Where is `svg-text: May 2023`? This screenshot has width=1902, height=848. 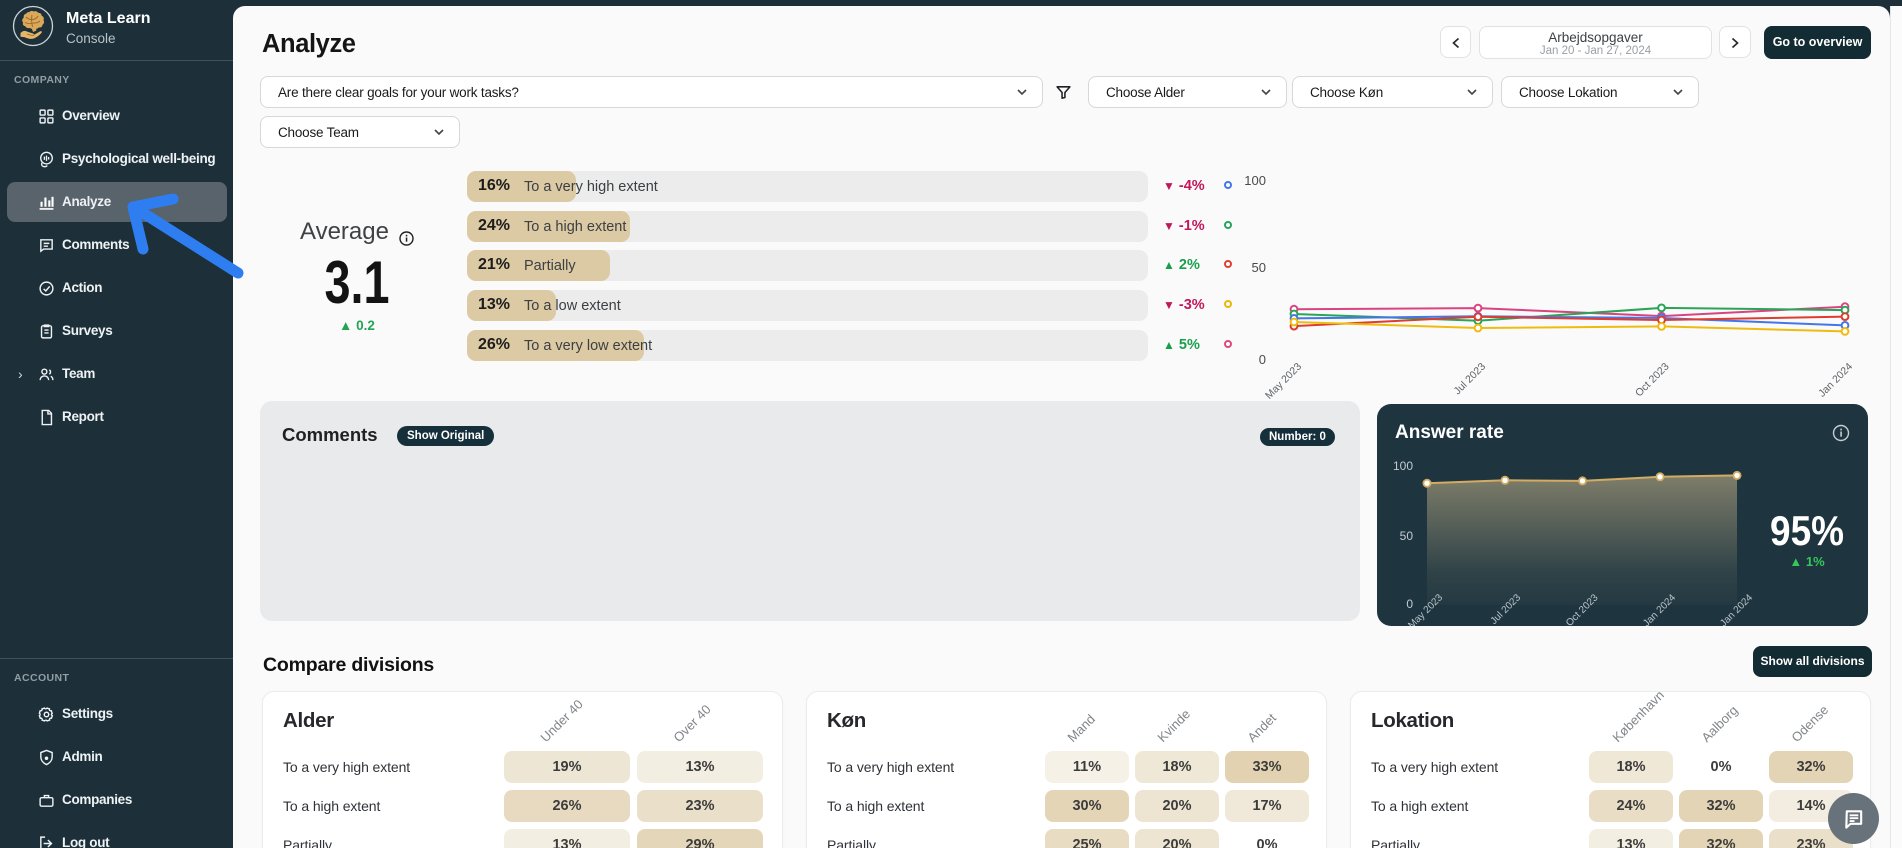
svg-text: May 2023 is located at coordinates (1283, 381).